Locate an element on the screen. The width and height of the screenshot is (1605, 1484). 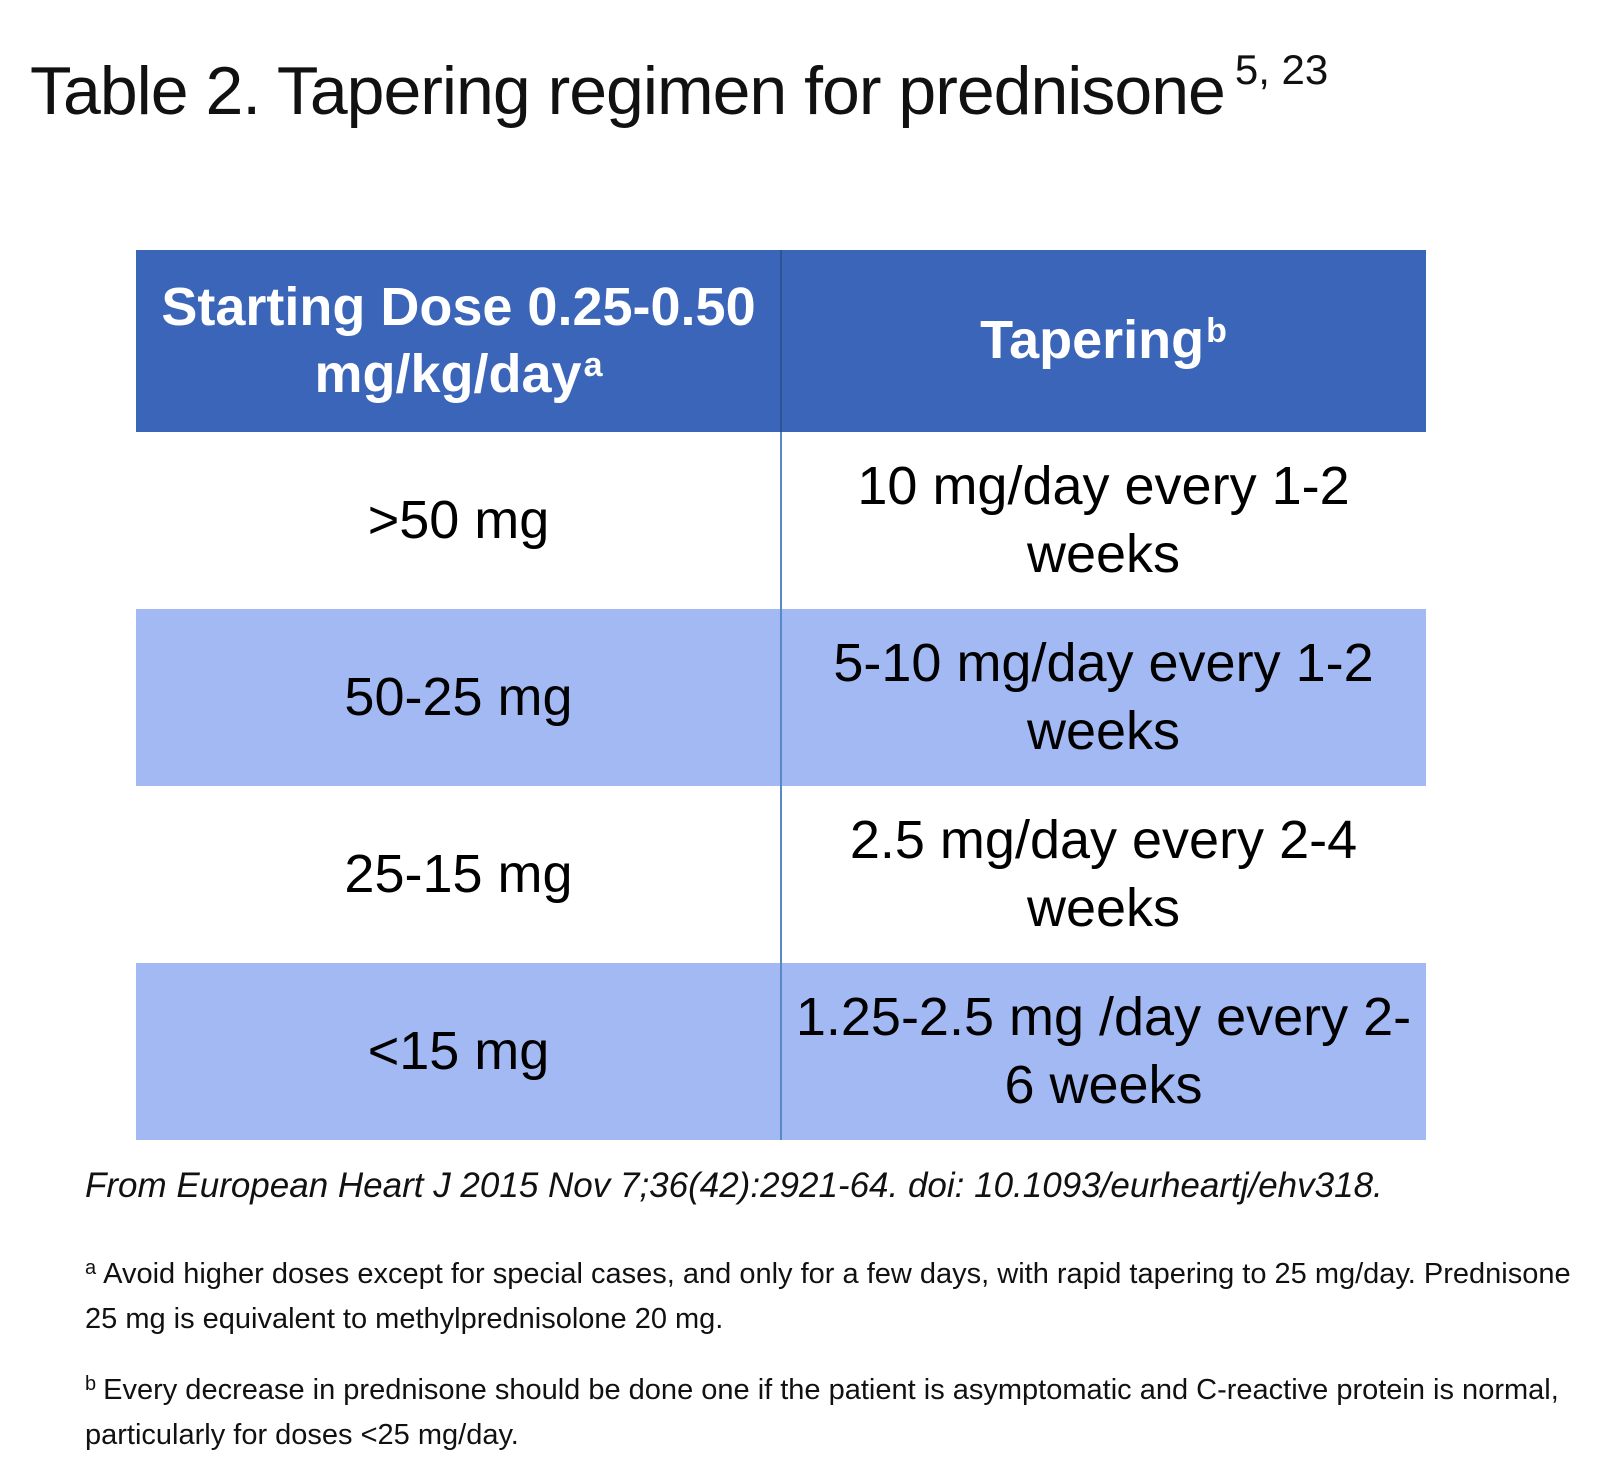
dose-cell: 50-25 mg is located at coordinates (458, 697).